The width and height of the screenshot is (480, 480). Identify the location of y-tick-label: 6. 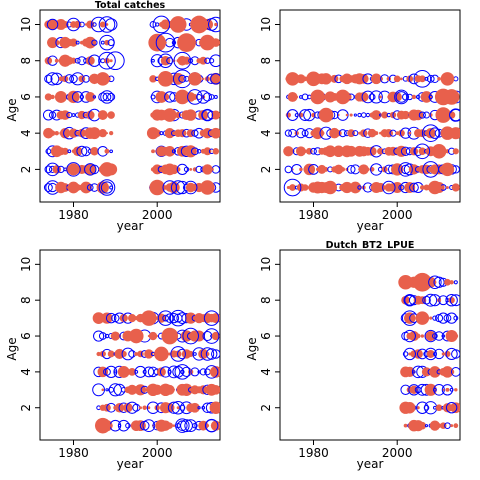
(266, 336).